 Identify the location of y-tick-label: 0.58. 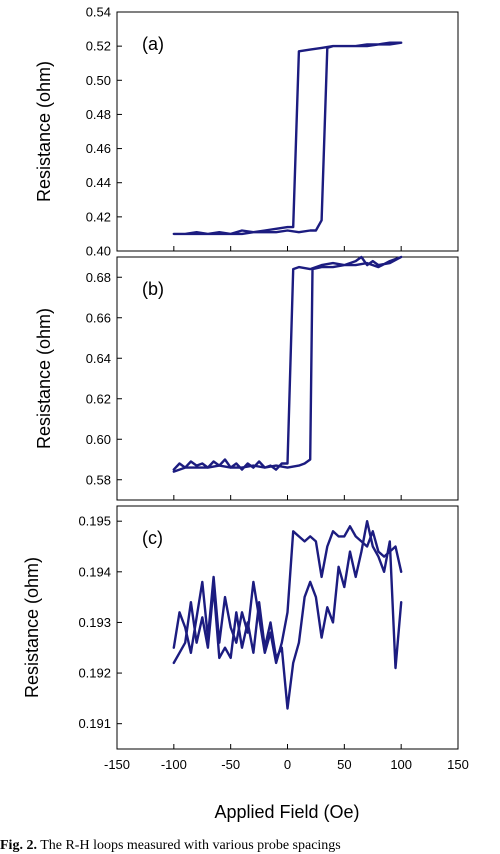
(98, 479).